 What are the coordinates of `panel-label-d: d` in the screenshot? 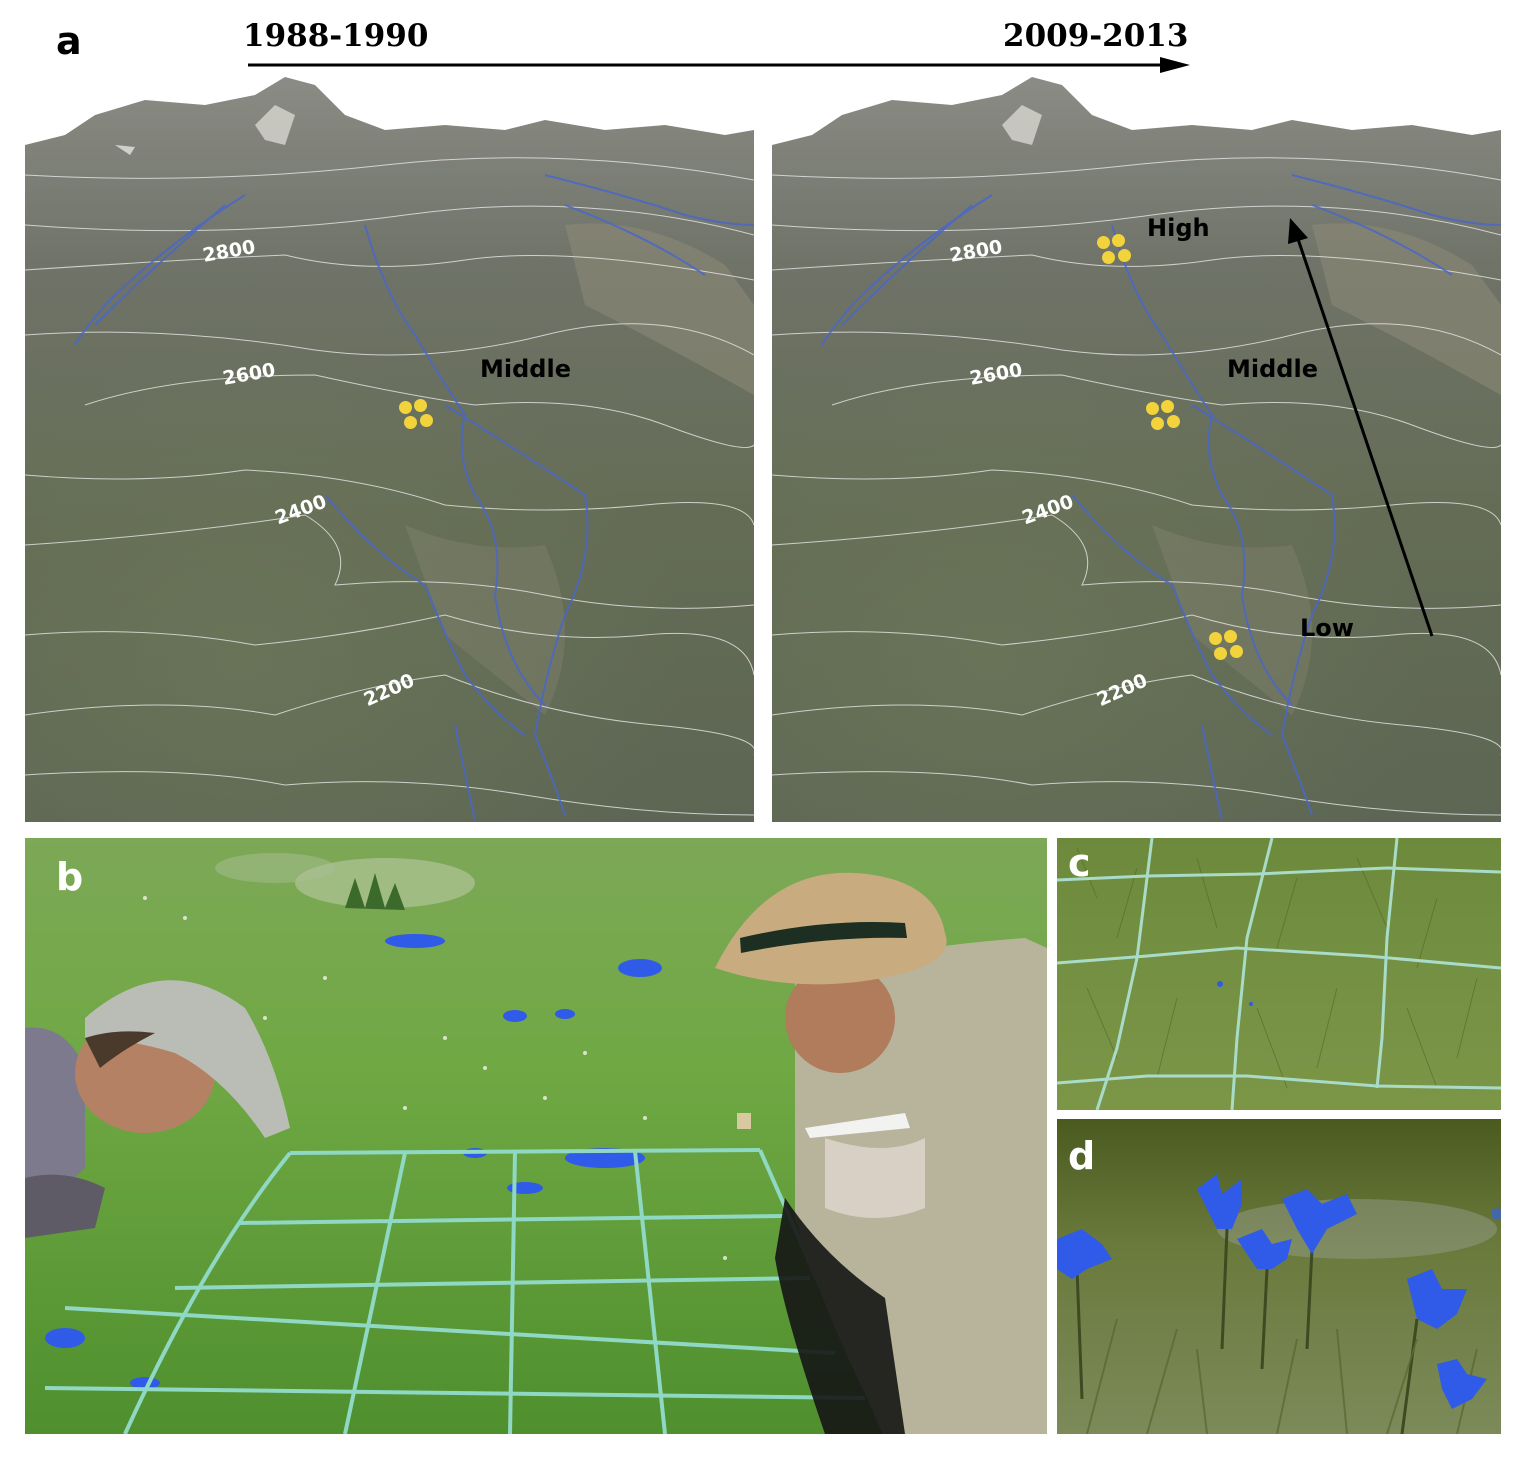 It's located at (1082, 1156).